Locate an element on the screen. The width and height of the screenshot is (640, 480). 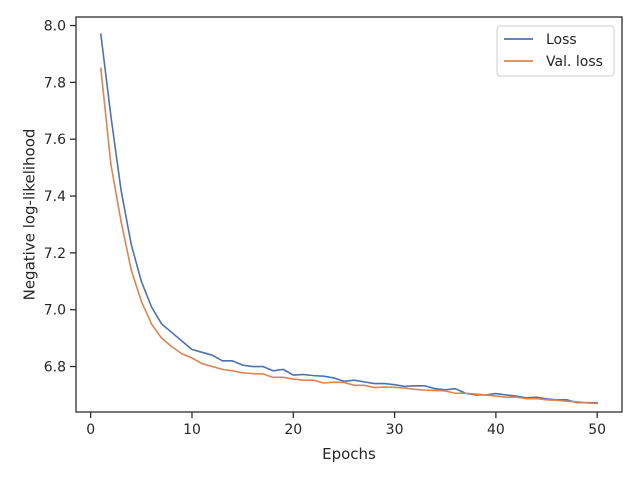
x-tick-label: 20 is located at coordinates (293, 430).